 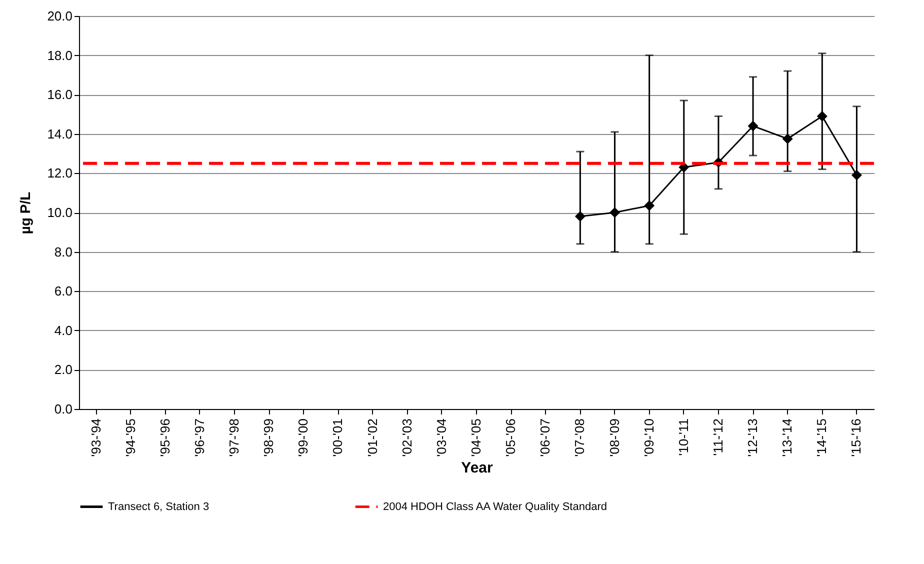 I want to click on x-axis-title: Year, so click(x=477, y=468).